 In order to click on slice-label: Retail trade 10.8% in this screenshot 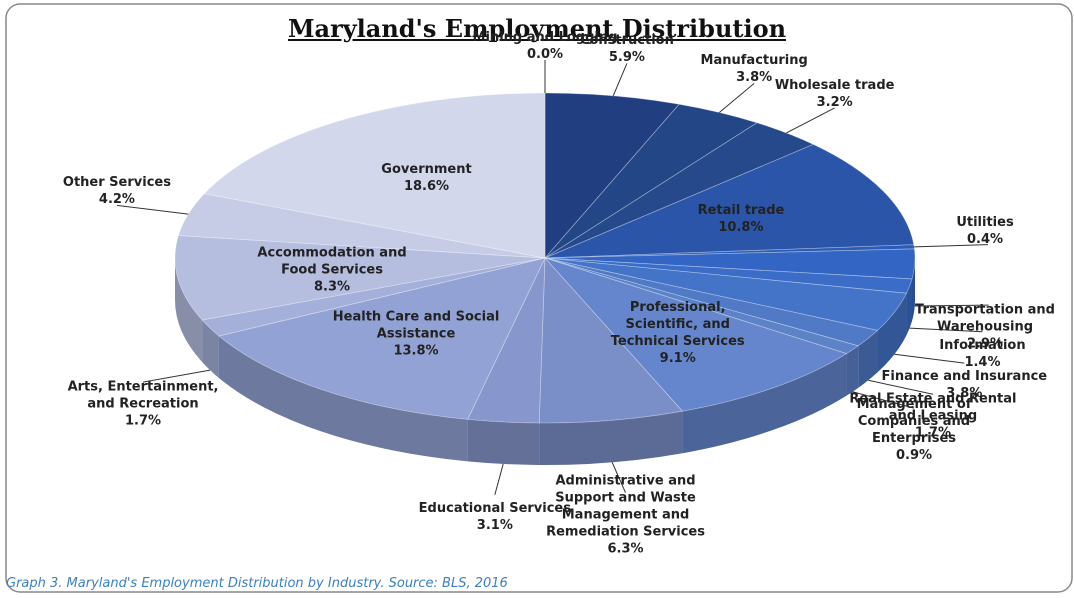, I will do `click(741, 219)`.